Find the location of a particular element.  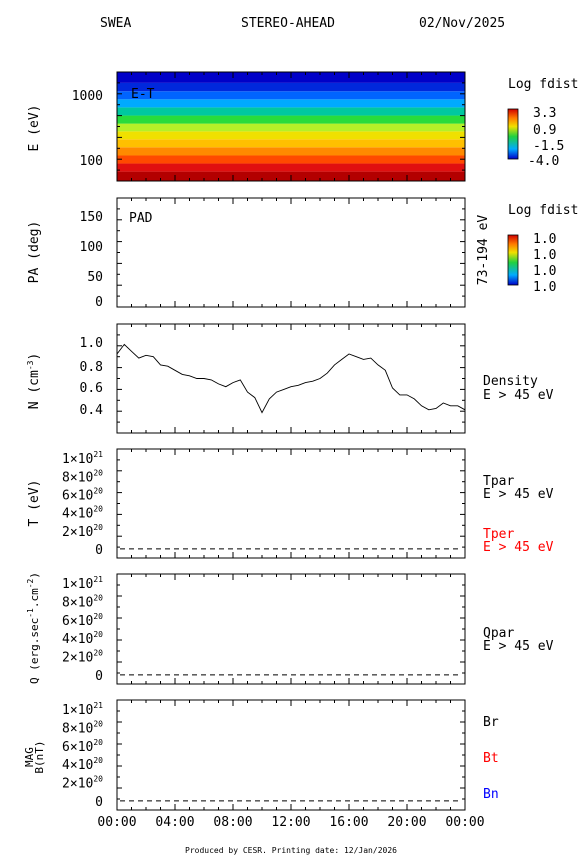

svg-text: Q (erg.sec-1.cm-2) is located at coordinates (33, 628).